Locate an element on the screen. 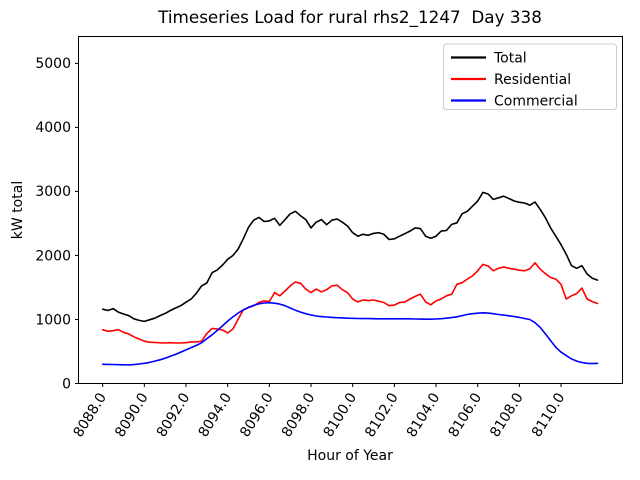  x-tick-label: 8104.0 is located at coordinates (424, 415).